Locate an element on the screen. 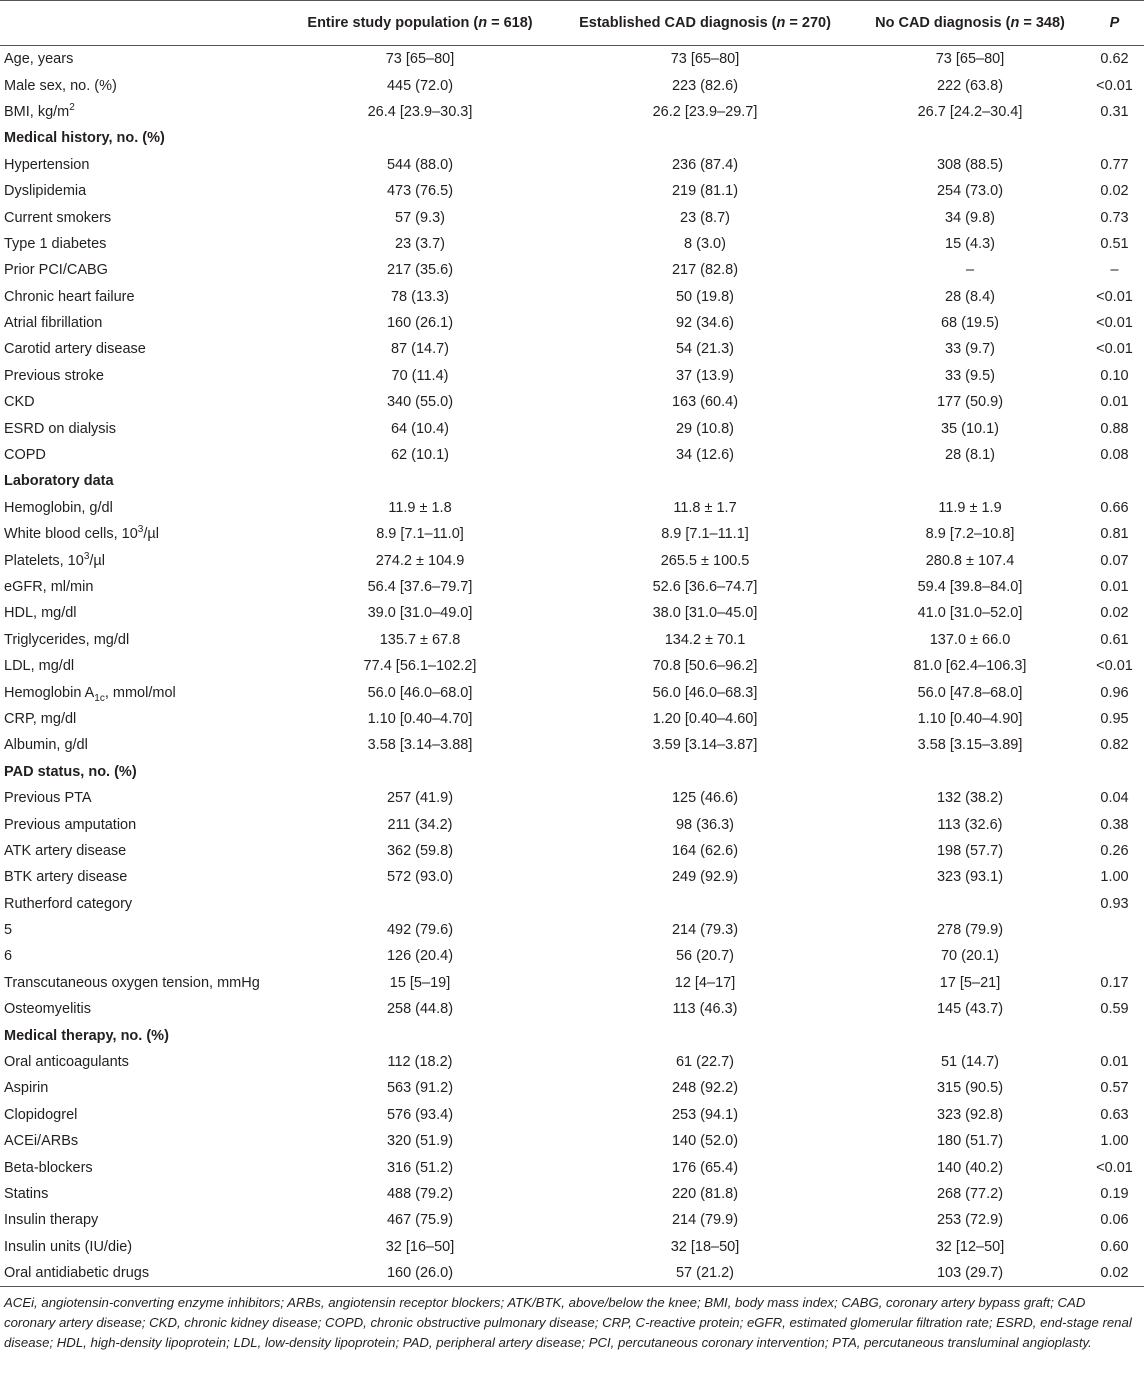  cell: 56.4 [37.6–79.7] is located at coordinates (420, 587).